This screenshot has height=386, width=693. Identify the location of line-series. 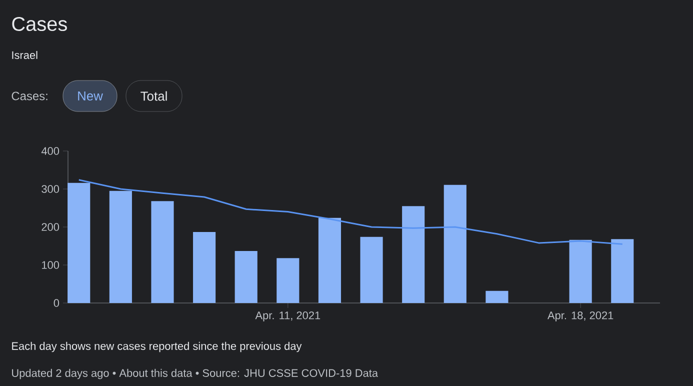
(351, 212).